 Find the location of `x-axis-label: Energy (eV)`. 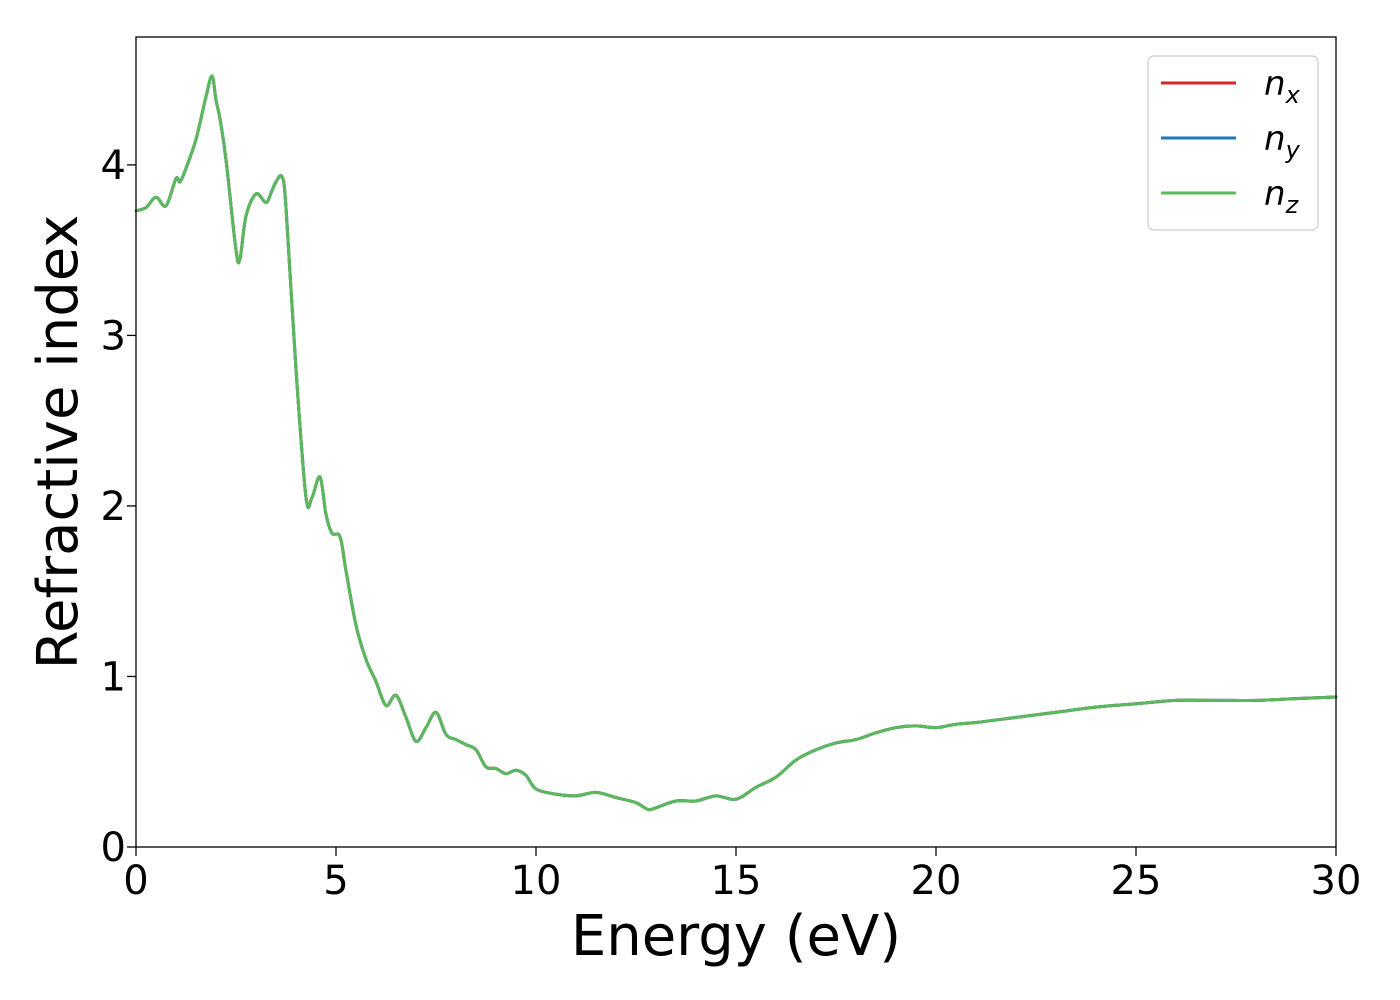

x-axis-label: Energy (eV) is located at coordinates (736, 936).